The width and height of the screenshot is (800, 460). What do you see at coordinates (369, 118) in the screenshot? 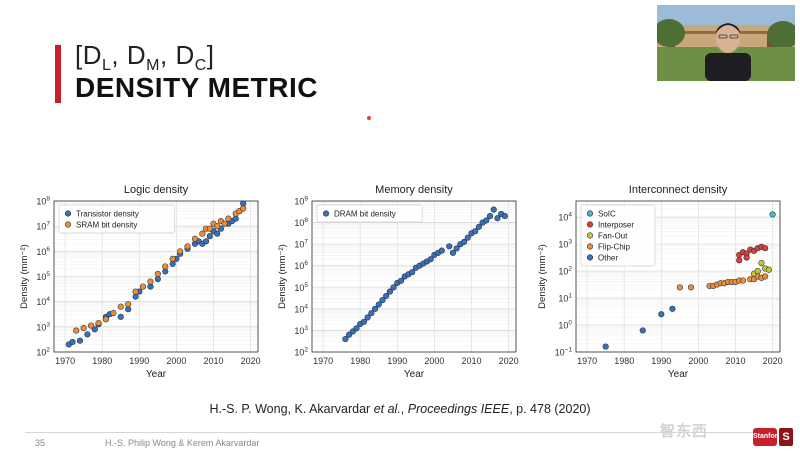
I see `laser-pointer-dot` at bounding box center [369, 118].